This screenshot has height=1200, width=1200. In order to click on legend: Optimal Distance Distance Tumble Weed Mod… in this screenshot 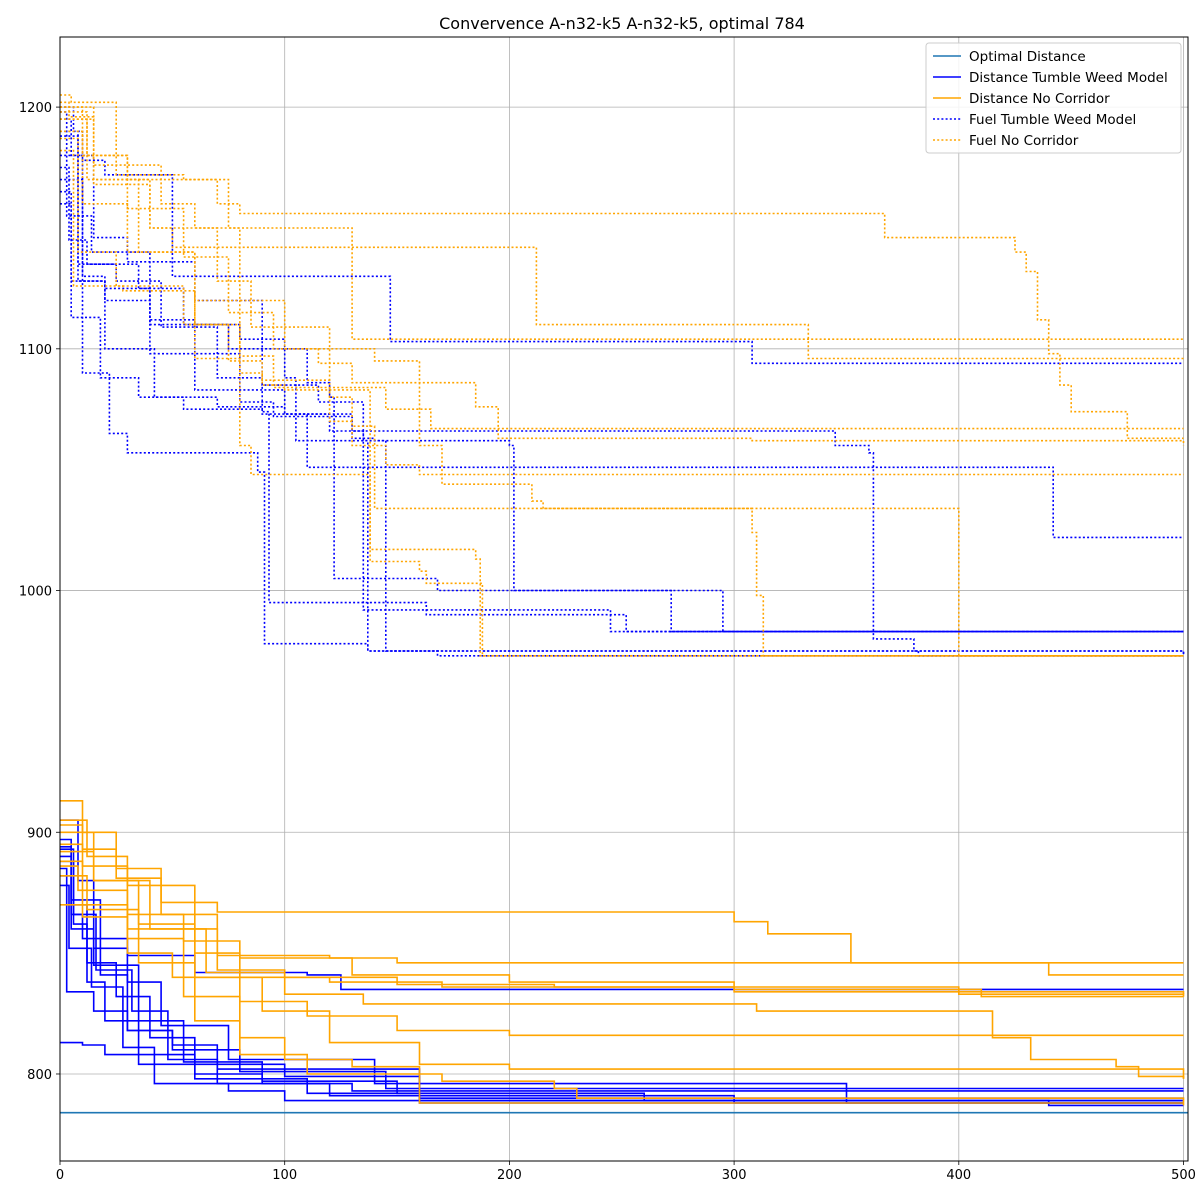, I will do `click(1053, 98)`.